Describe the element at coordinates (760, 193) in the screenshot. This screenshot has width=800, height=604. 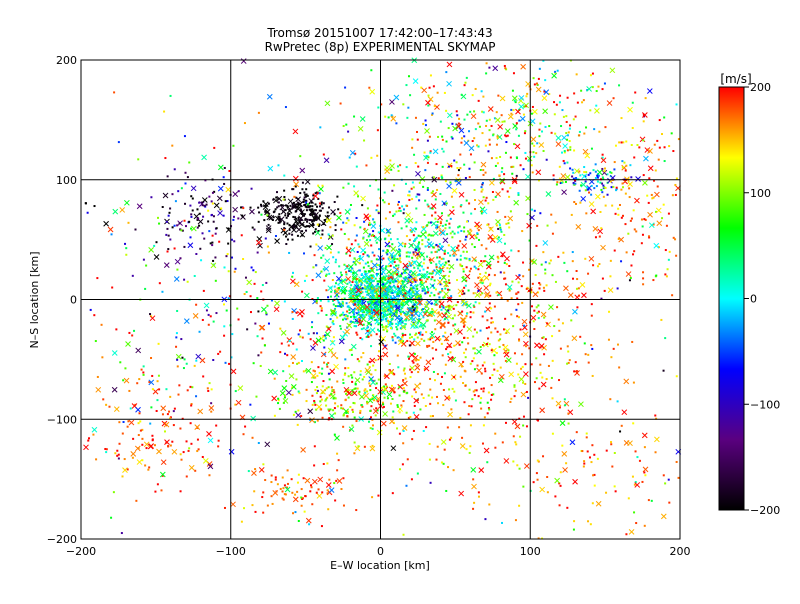
I see `colorbar-tick-label: 100` at that location.